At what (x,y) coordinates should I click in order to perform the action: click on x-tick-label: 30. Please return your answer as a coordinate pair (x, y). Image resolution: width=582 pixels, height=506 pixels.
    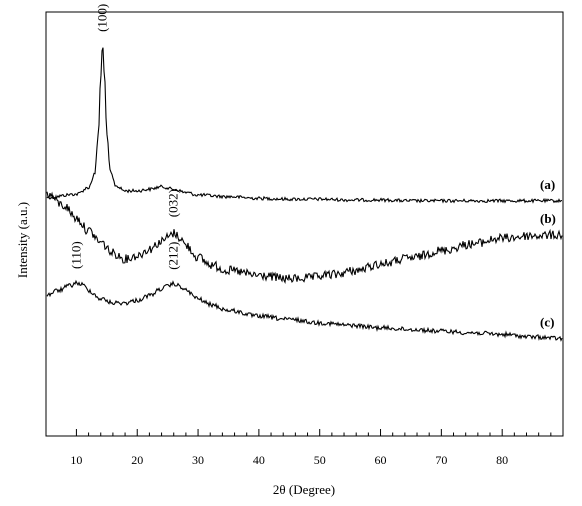
    Looking at the image, I should click on (198, 460).